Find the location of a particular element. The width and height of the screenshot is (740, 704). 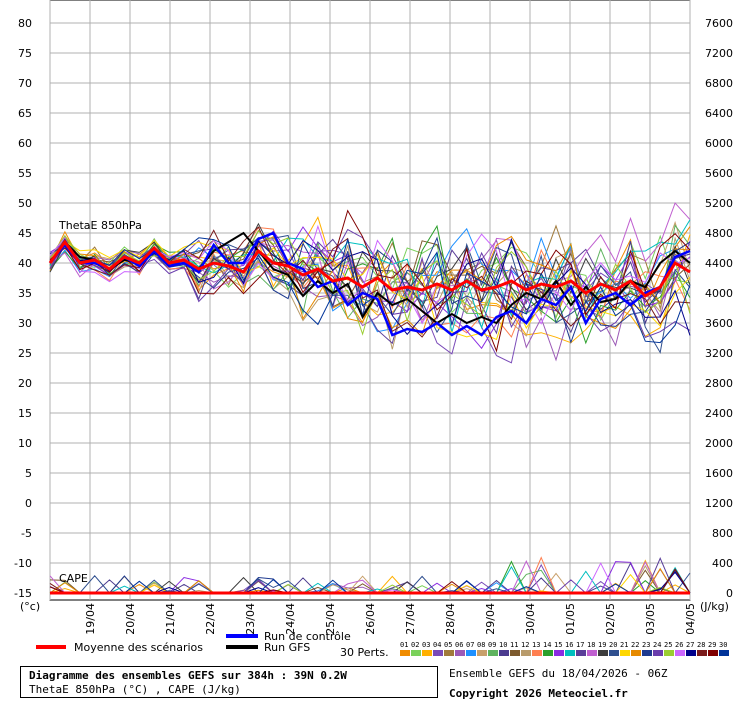

thetae-panel-label: ThetaE 850hPa is located at coordinates (100, 225).